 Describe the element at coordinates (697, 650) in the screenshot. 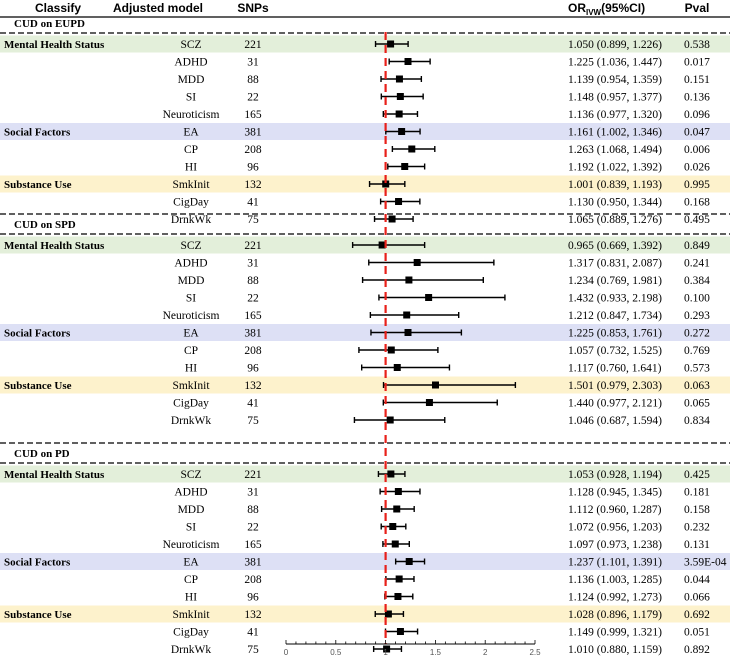

I see `row-pval: 0.892` at that location.